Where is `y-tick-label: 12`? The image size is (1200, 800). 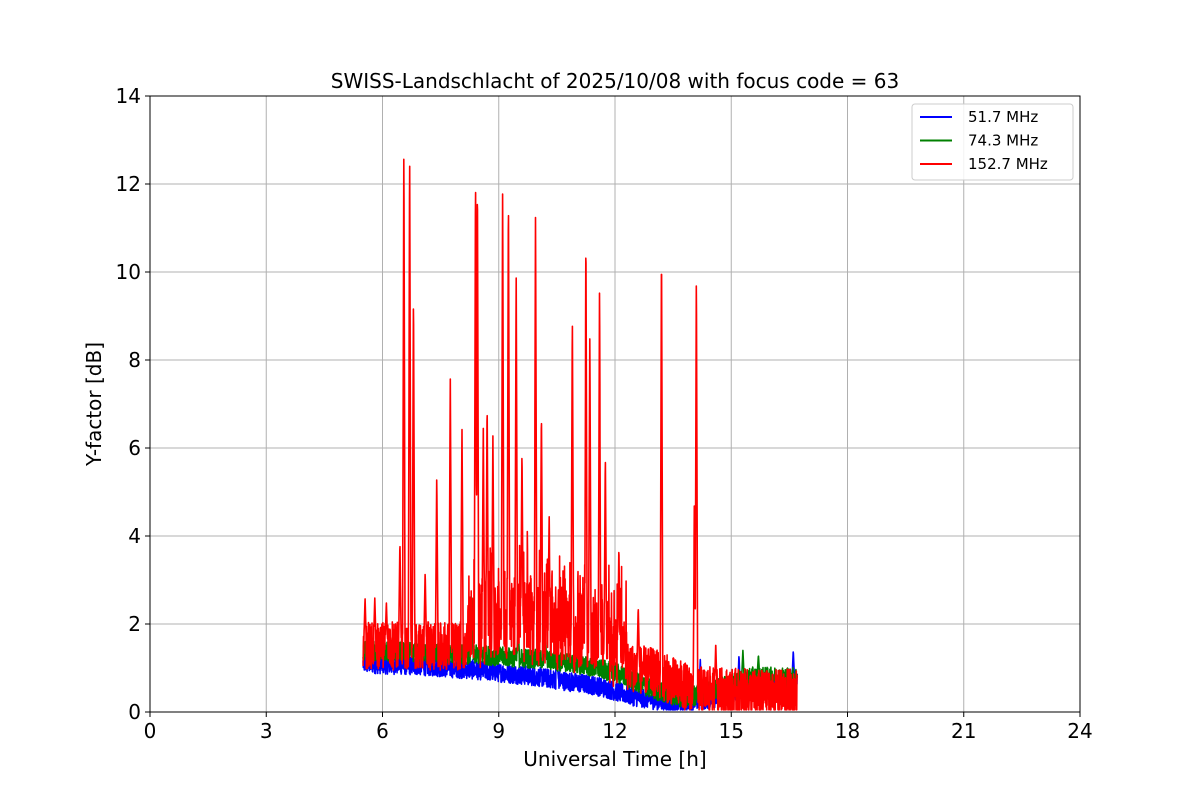 y-tick-label: 12 is located at coordinates (128, 184).